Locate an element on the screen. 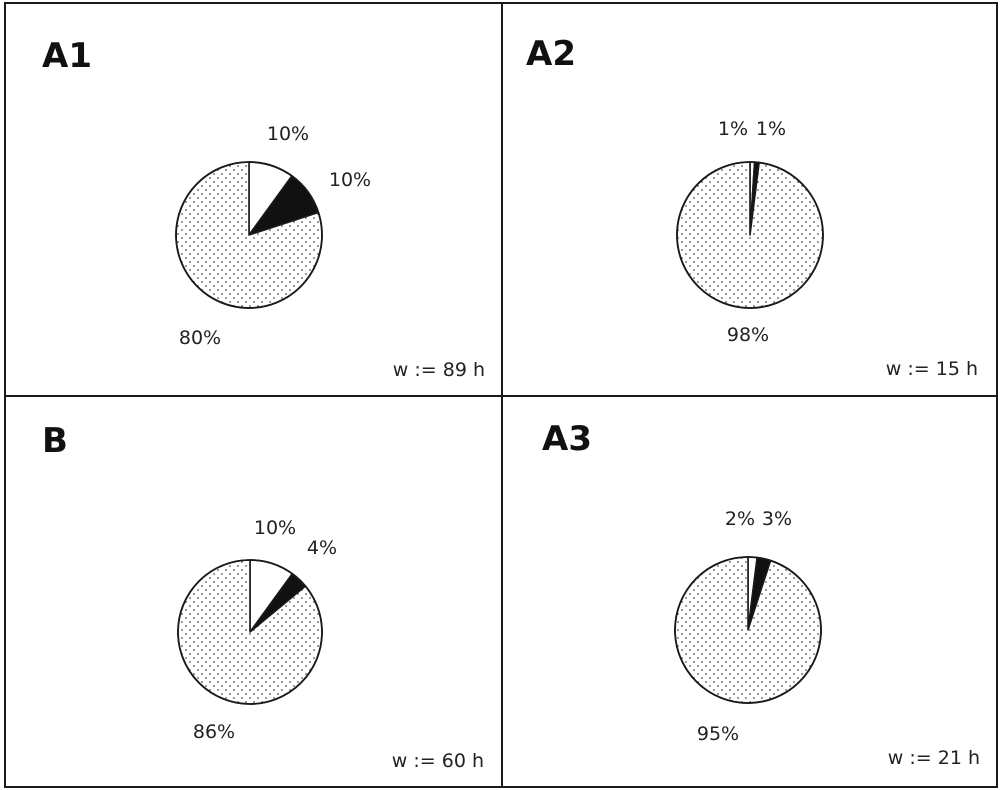  panel-title-a3: A3 is located at coordinates (567, 439).